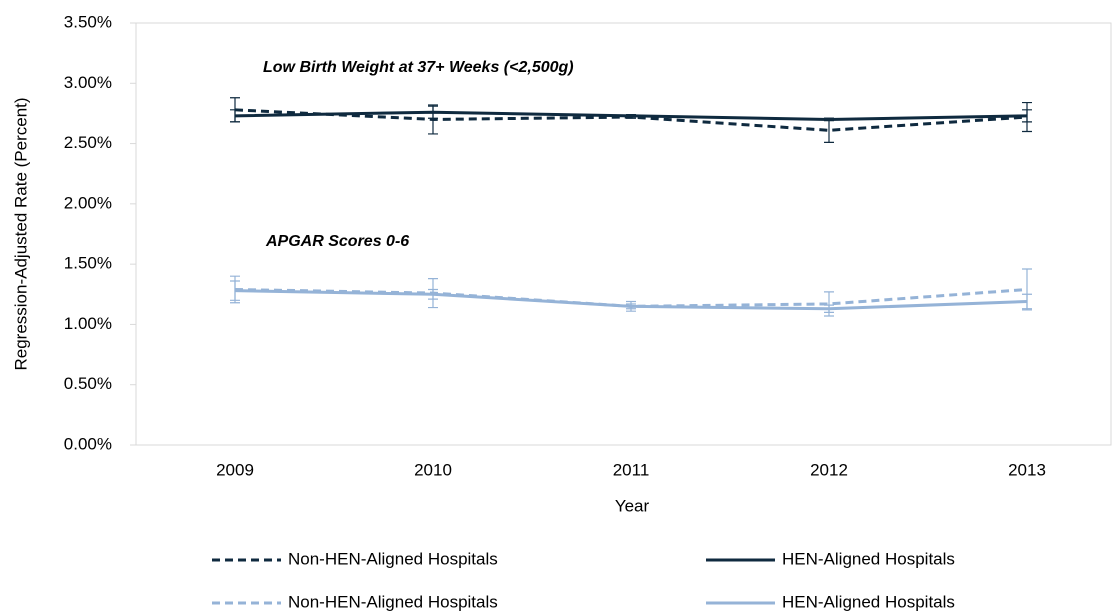  Describe the element at coordinates (829, 469) in the screenshot. I see `x-tick-label: 2012` at that location.